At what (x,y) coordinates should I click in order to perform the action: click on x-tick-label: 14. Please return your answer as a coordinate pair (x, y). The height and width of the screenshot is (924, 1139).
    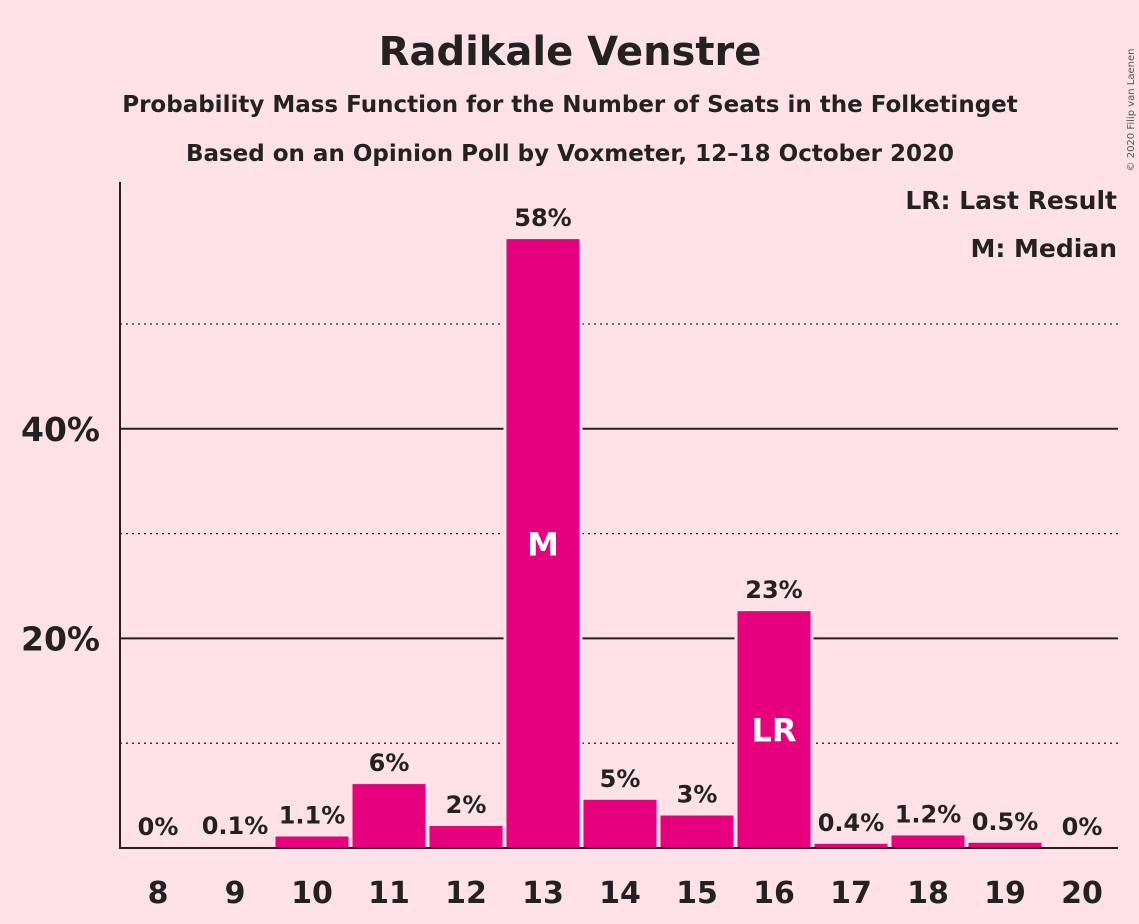
    Looking at the image, I should click on (620, 893).